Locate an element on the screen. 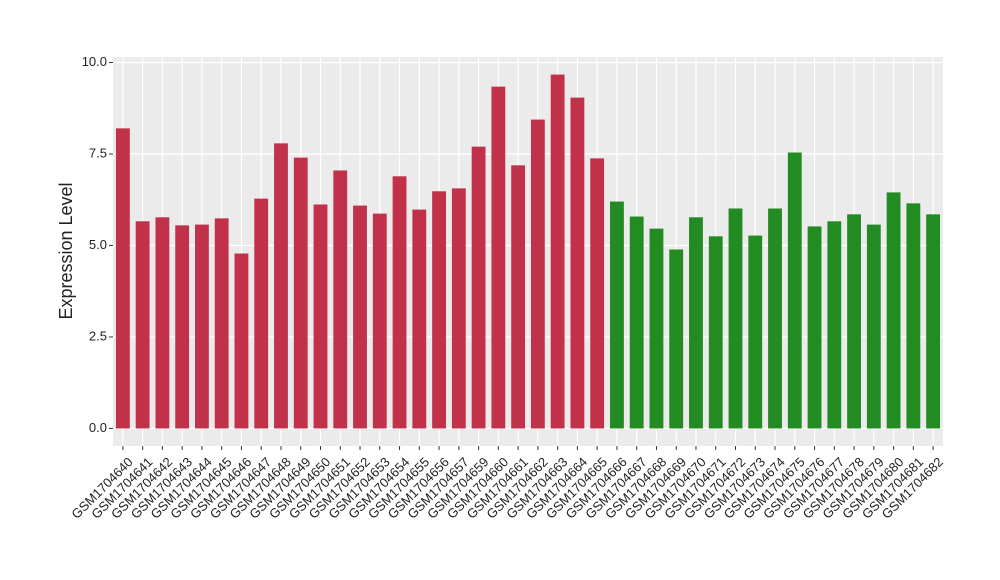 The width and height of the screenshot is (1000, 580). y-tick-label: 7.5 is located at coordinates (98, 152).